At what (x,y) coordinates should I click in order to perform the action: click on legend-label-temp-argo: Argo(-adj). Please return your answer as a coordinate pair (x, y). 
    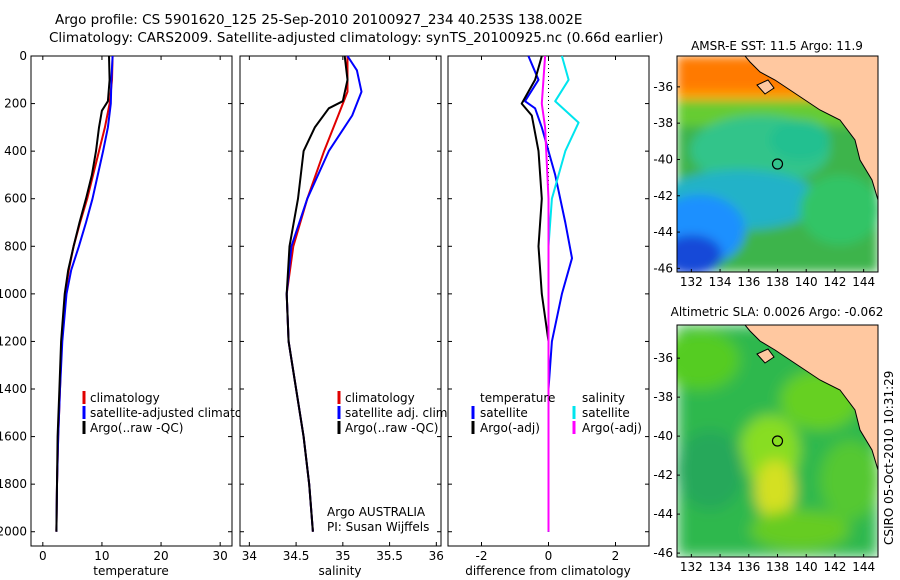
    Looking at the image, I should click on (510, 428).